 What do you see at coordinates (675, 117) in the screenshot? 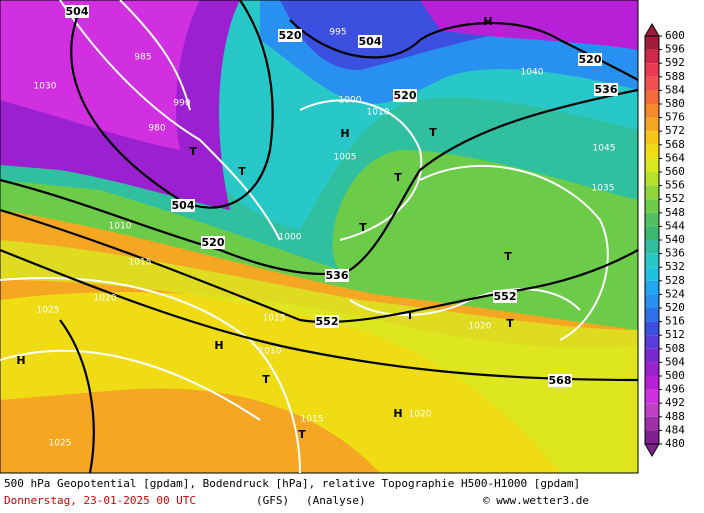
I see `colorbar-label: 576` at bounding box center [675, 117].